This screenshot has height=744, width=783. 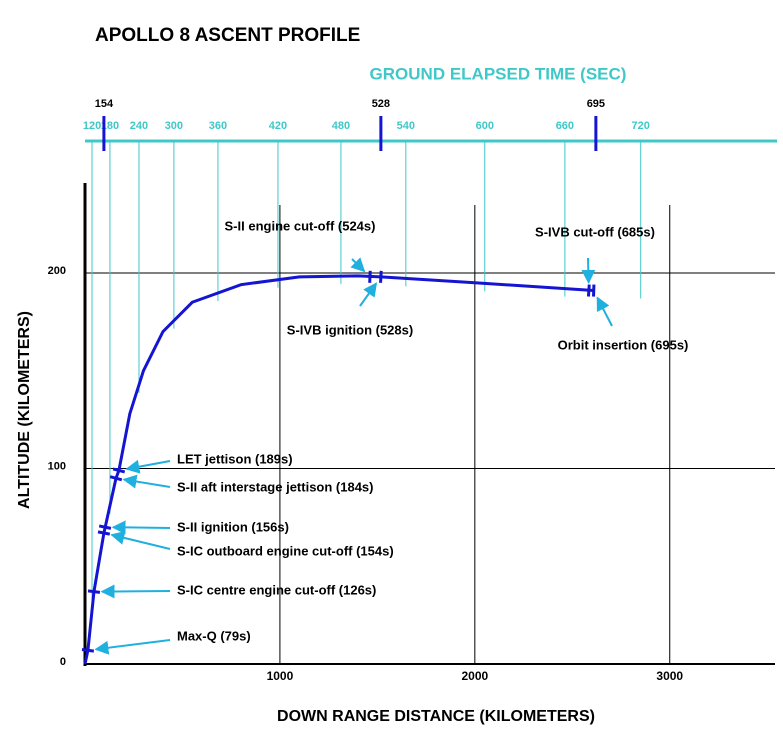 What do you see at coordinates (341, 126) in the screenshot?
I see `time-tick-label: 480` at bounding box center [341, 126].